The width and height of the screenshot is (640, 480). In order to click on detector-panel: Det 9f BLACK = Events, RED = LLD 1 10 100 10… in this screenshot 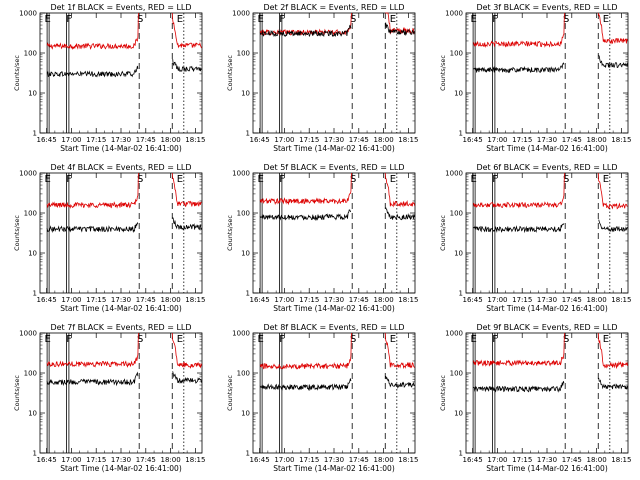, I will do `click(535, 398)`.